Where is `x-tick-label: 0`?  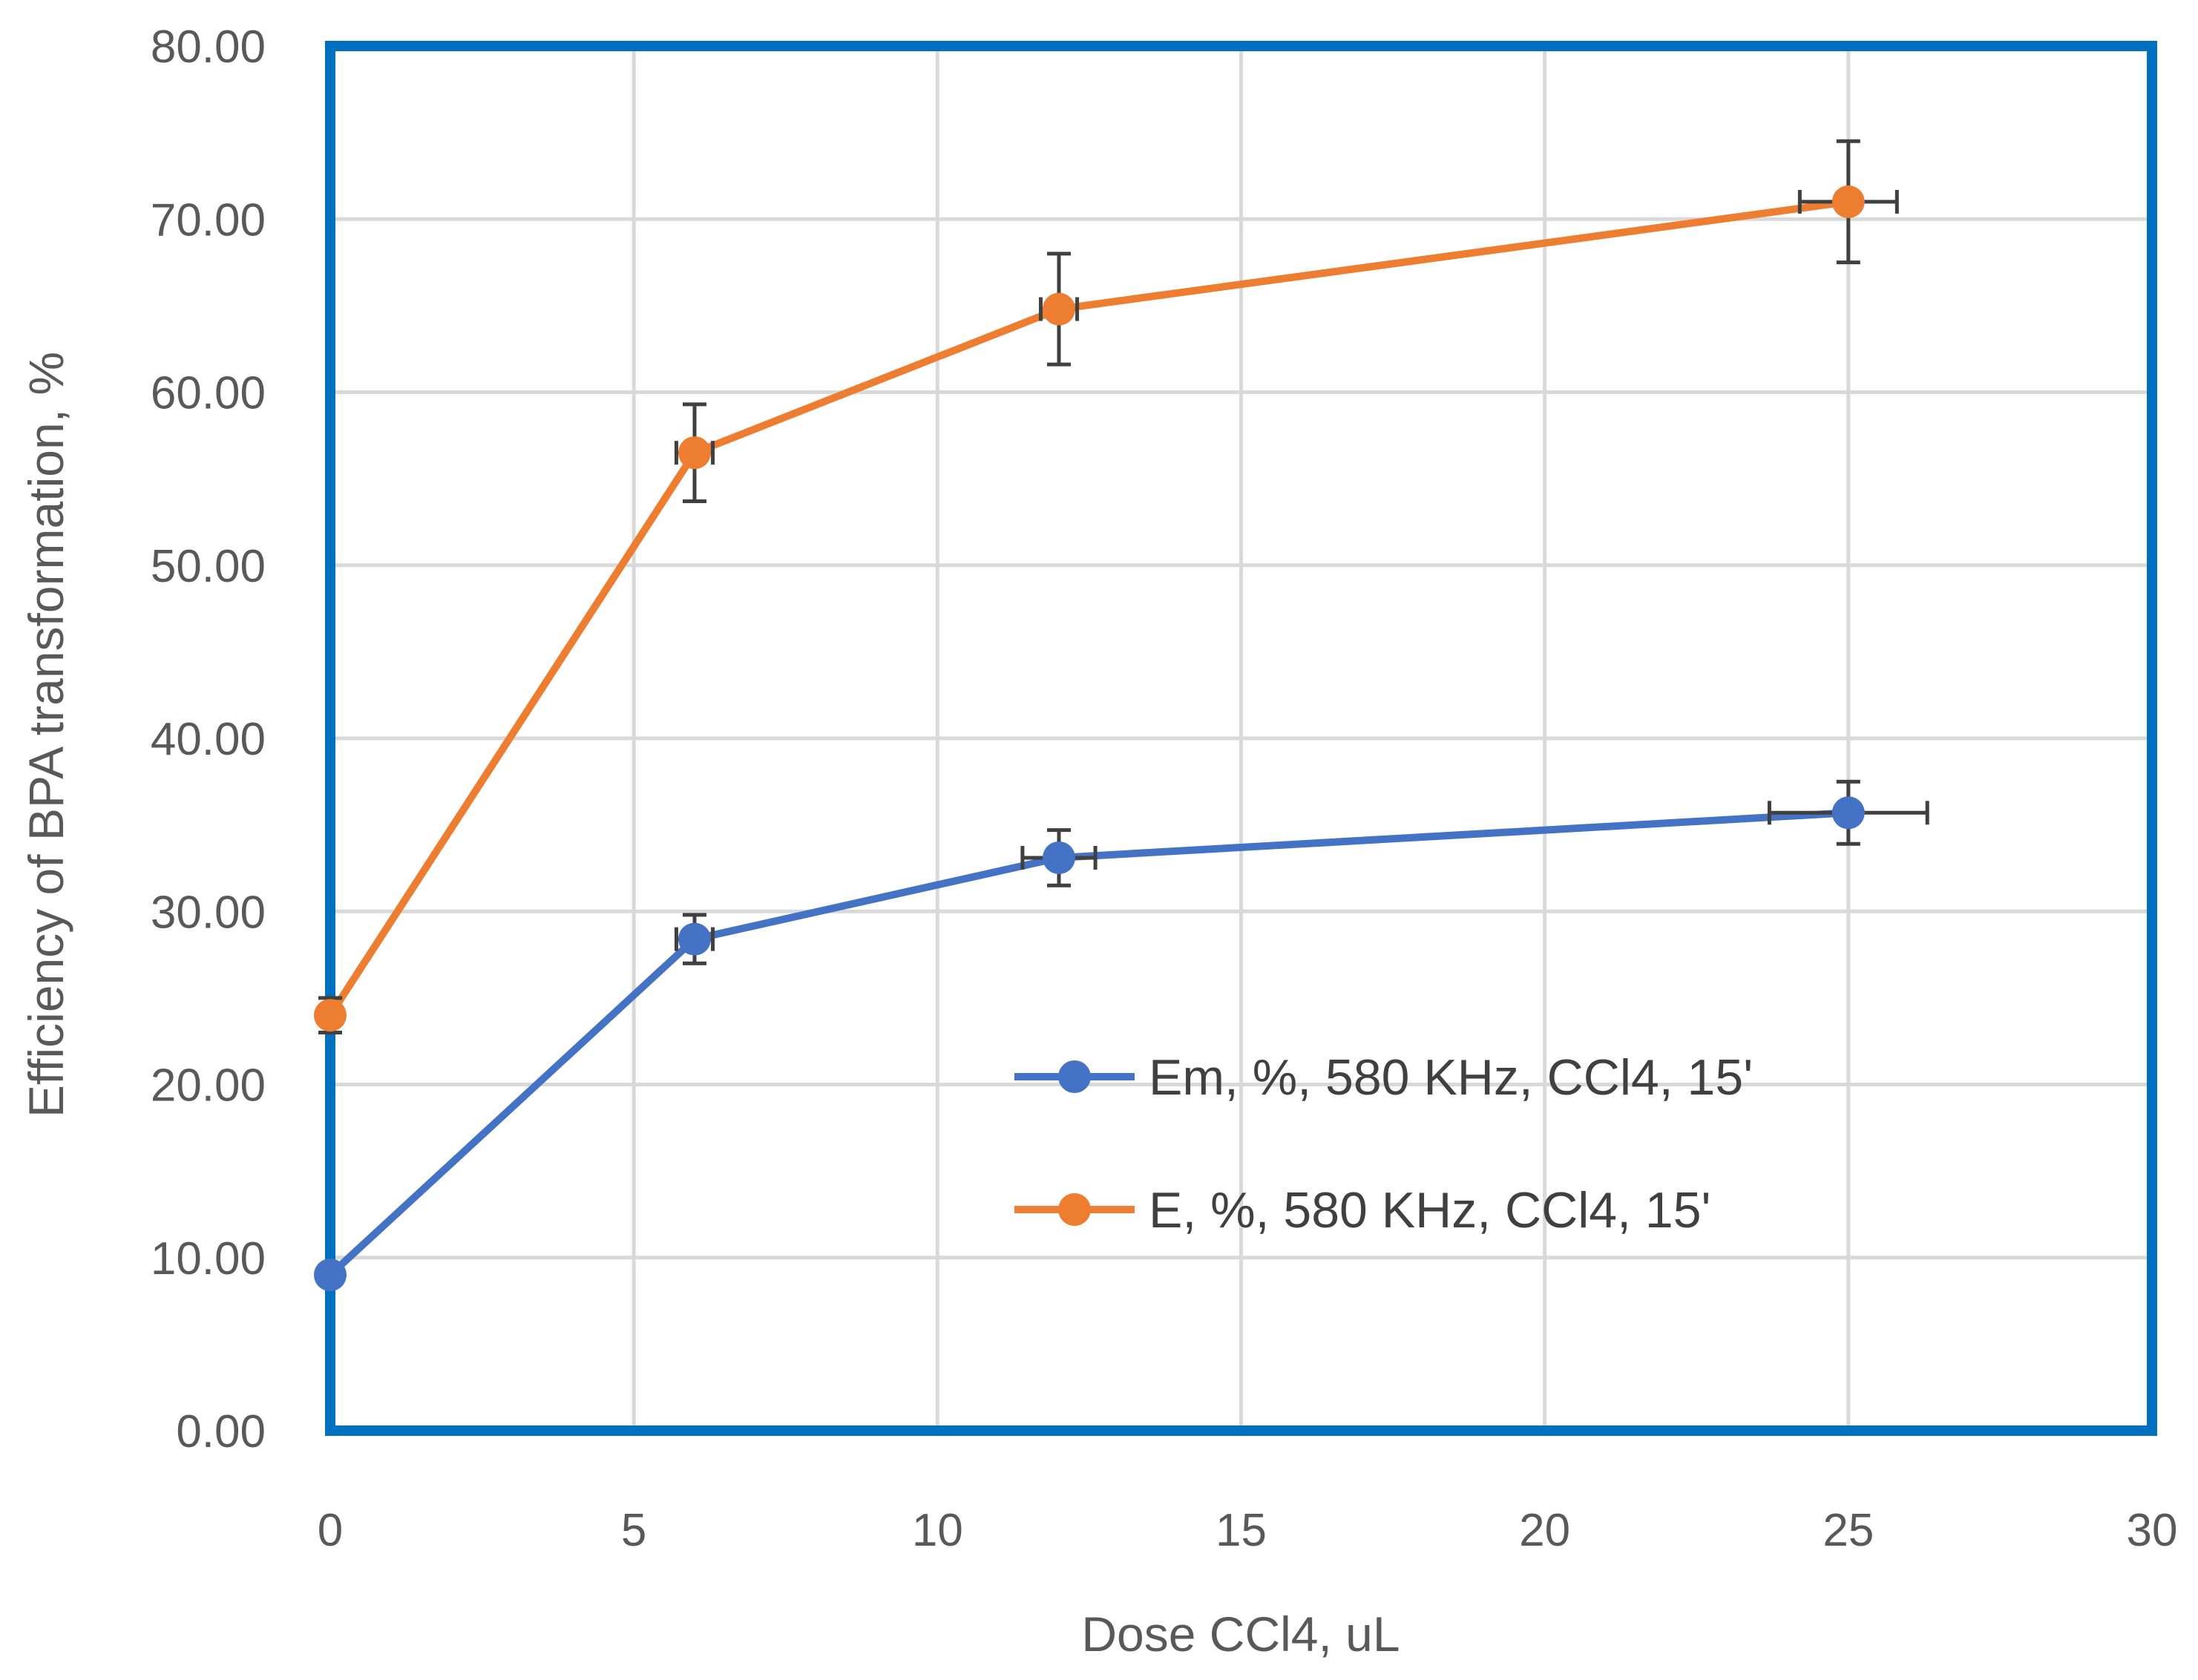 x-tick-label: 0 is located at coordinates (330, 1531).